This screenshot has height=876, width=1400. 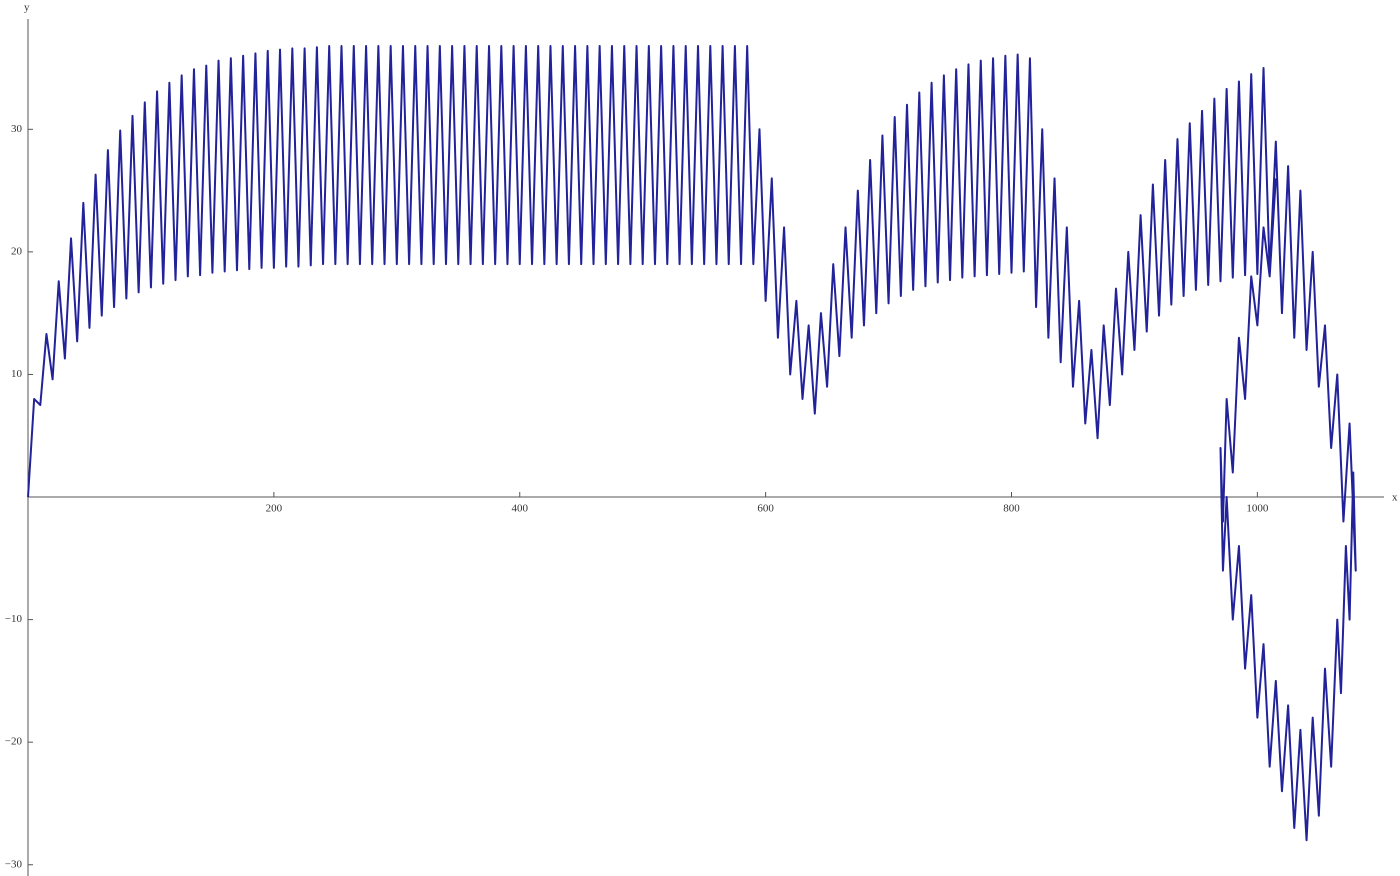 What do you see at coordinates (17, 129) in the screenshot?
I see `y-tick-label: 30` at bounding box center [17, 129].